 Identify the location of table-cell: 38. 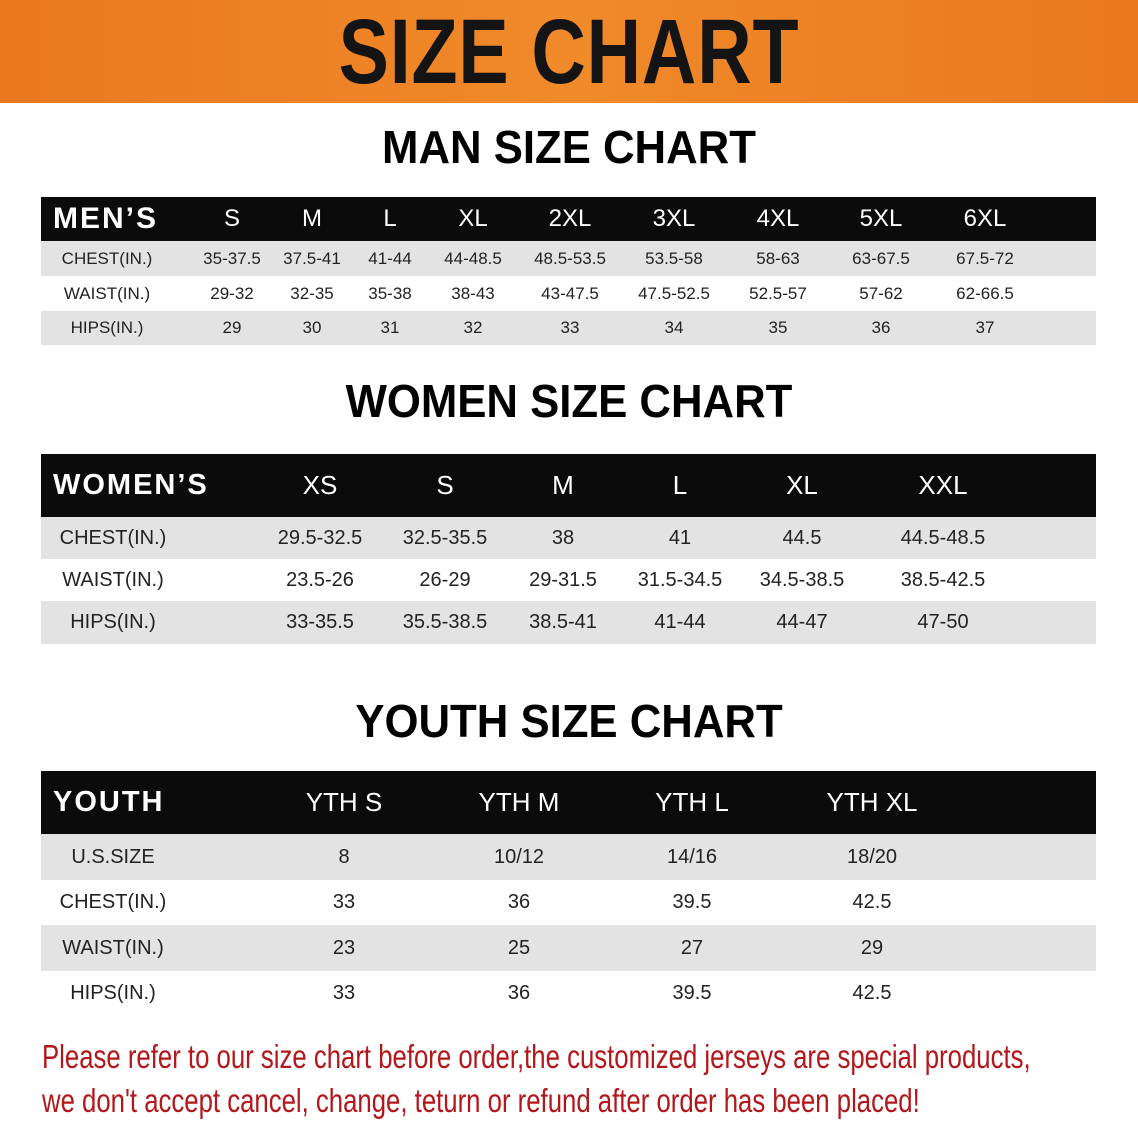
(563, 538).